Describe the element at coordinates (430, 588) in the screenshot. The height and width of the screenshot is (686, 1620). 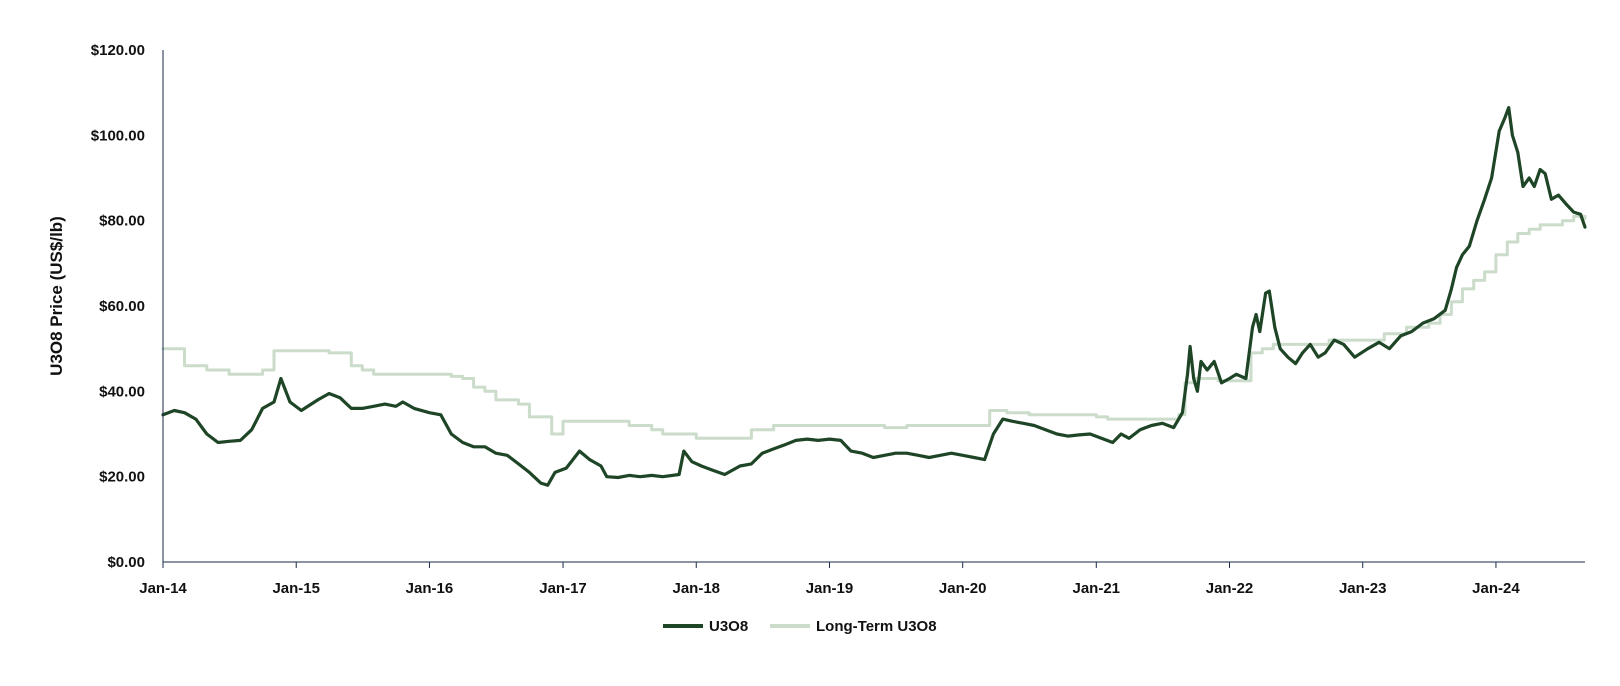
I see `x-tick-label: Jan-16` at that location.